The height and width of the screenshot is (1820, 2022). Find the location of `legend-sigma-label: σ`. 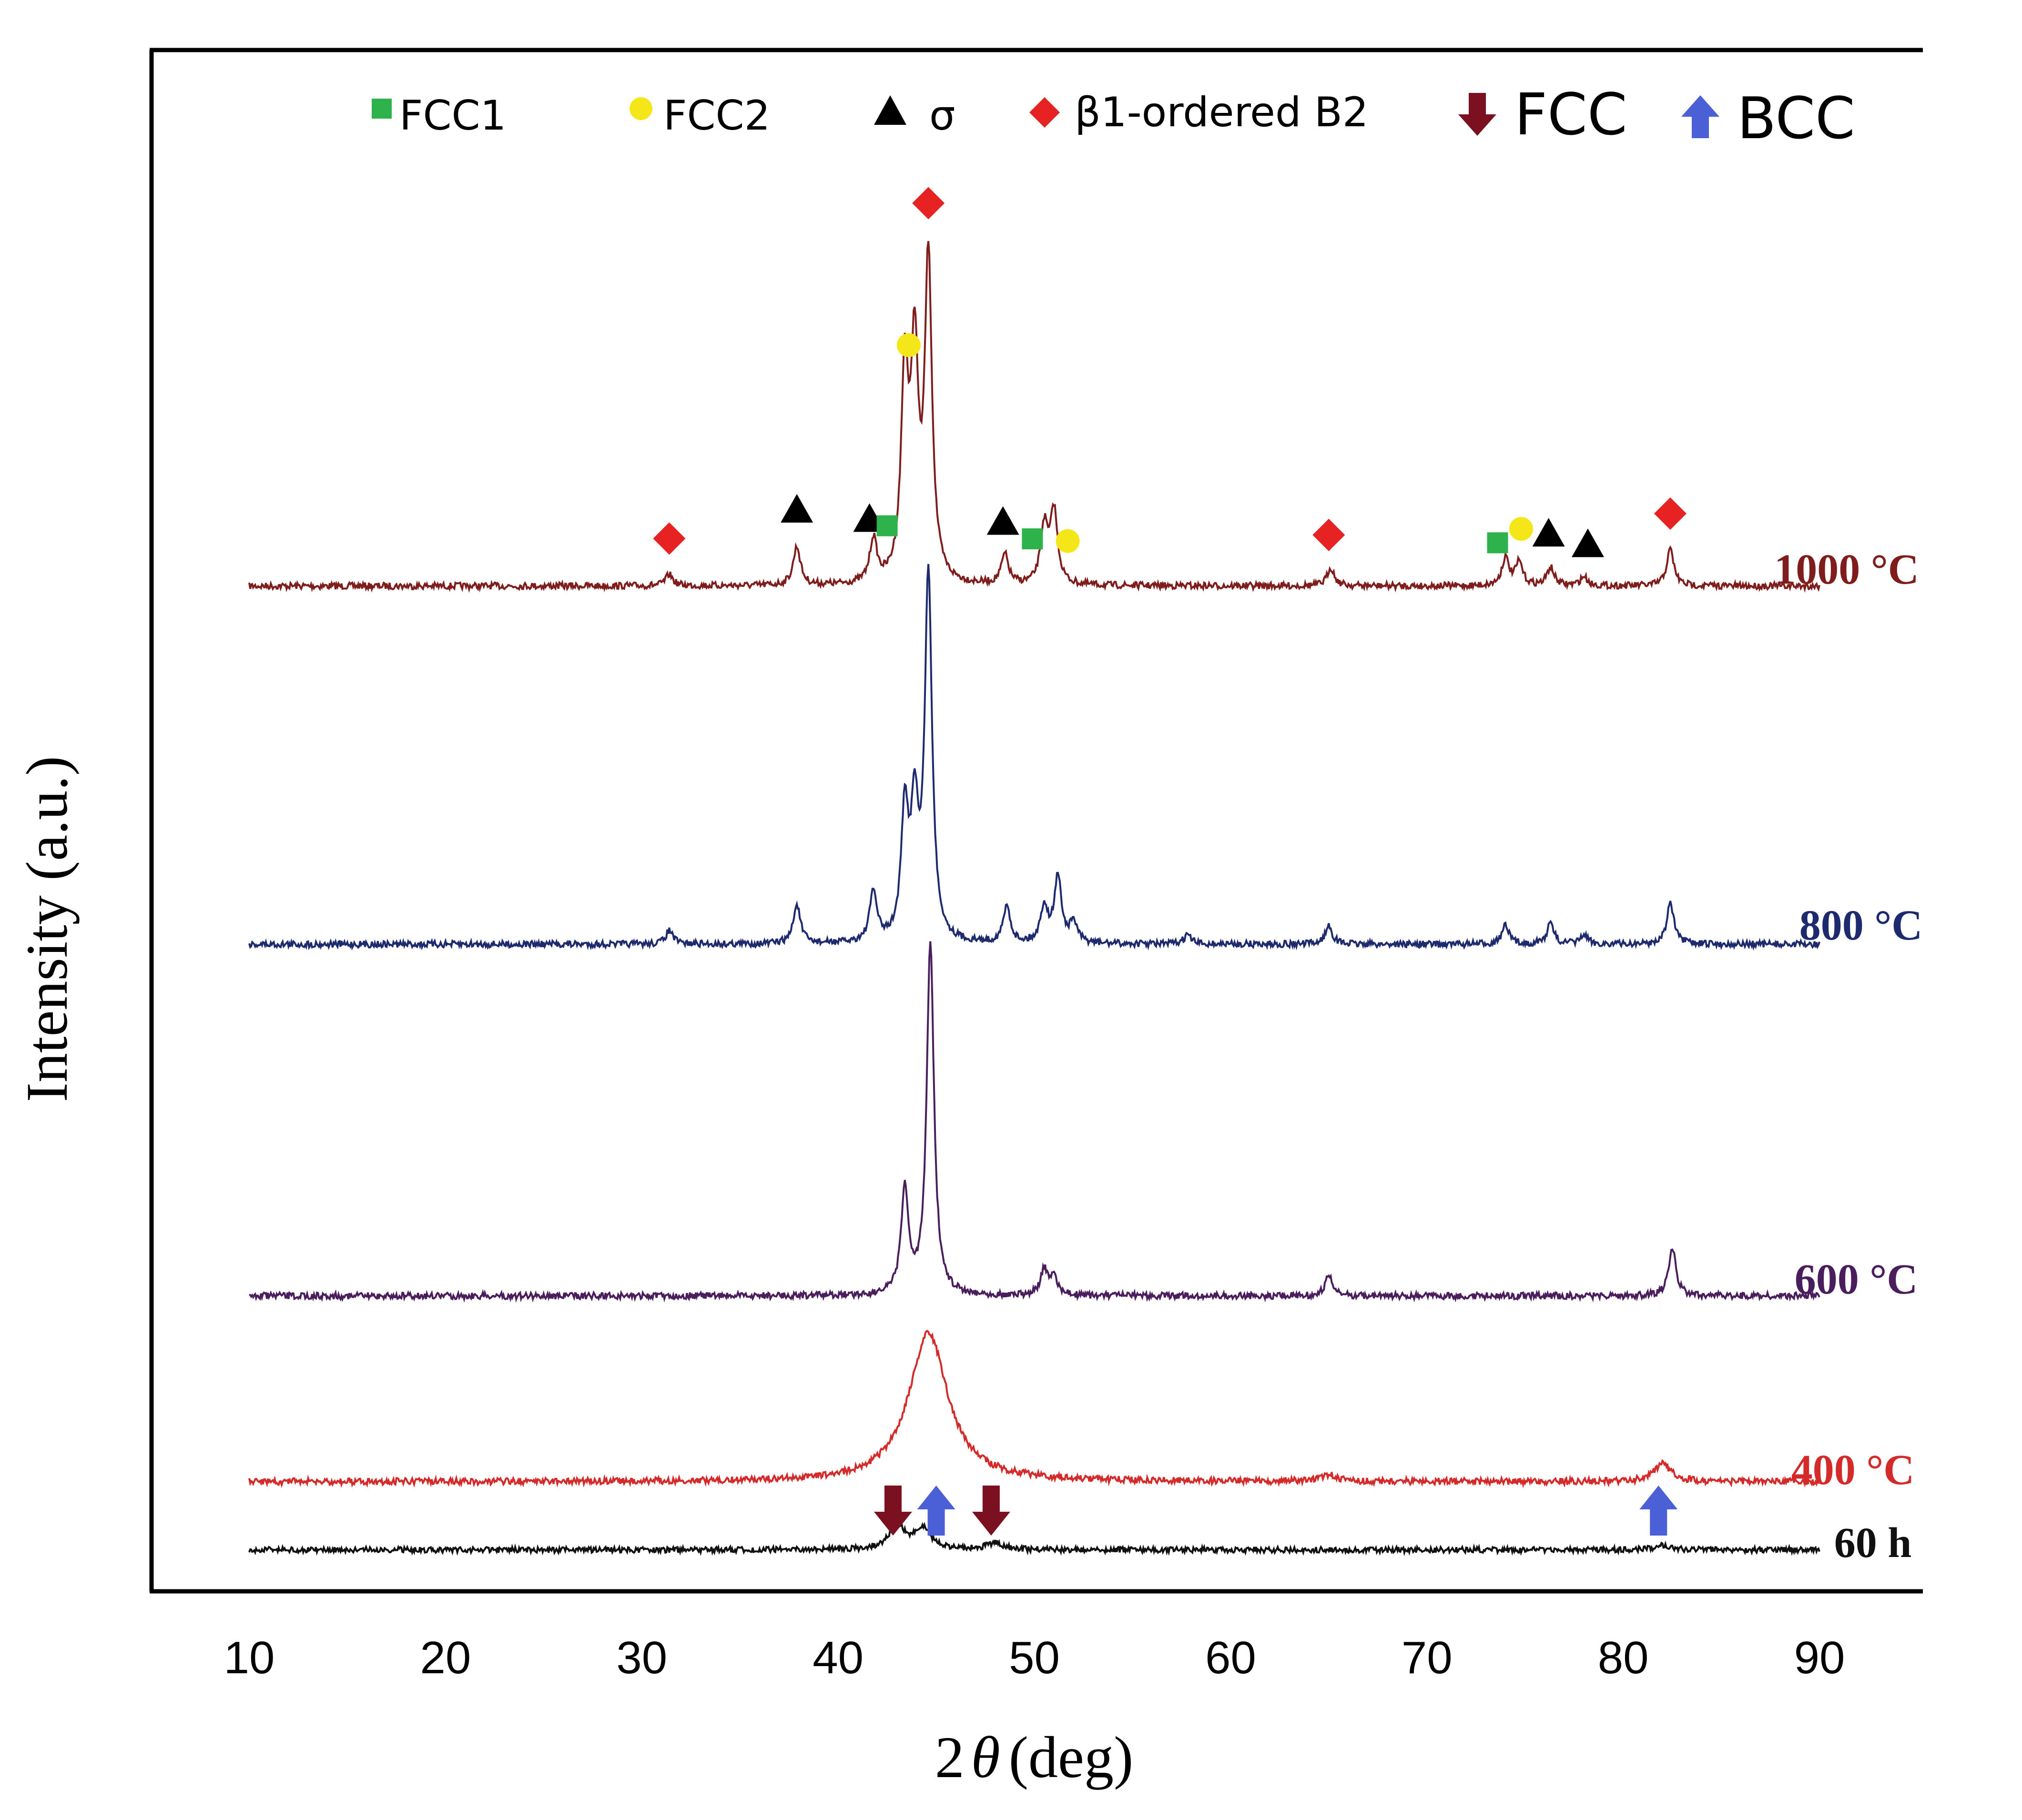

legend-sigma-label: σ is located at coordinates (942, 116).